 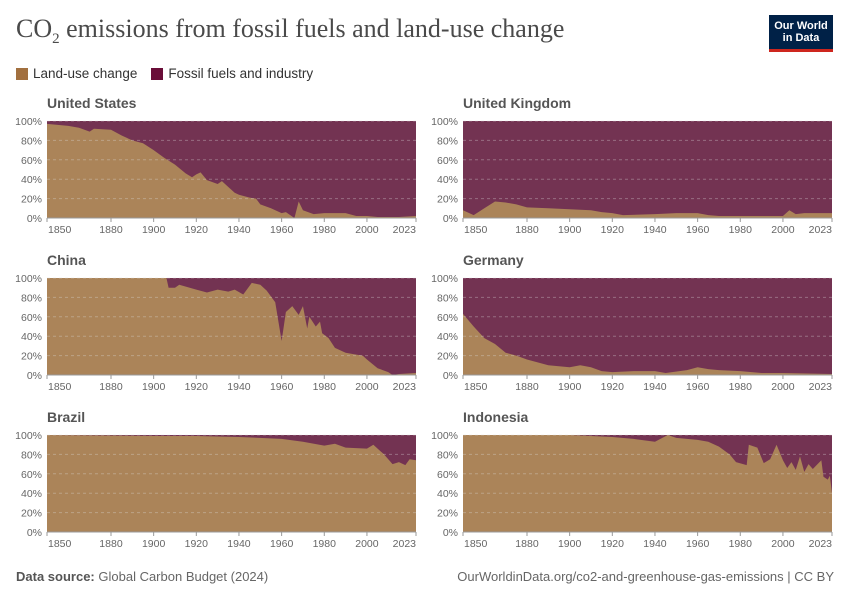 I want to click on legend-item-land-use: Land-use change, so click(x=76, y=73).